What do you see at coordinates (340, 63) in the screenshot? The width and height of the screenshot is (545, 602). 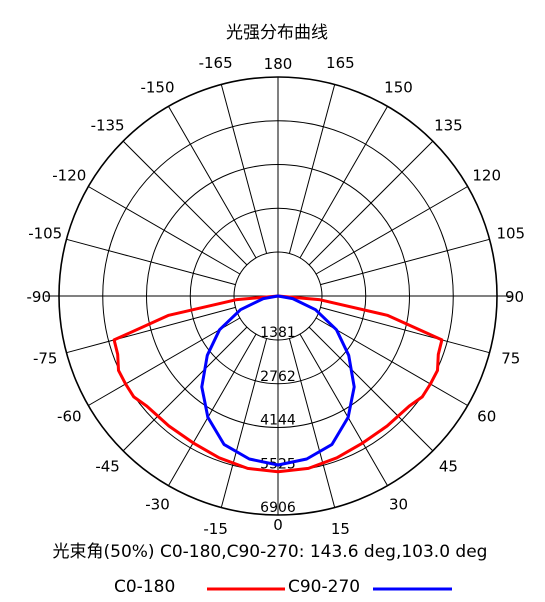 I see `angle-label: 165` at bounding box center [340, 63].